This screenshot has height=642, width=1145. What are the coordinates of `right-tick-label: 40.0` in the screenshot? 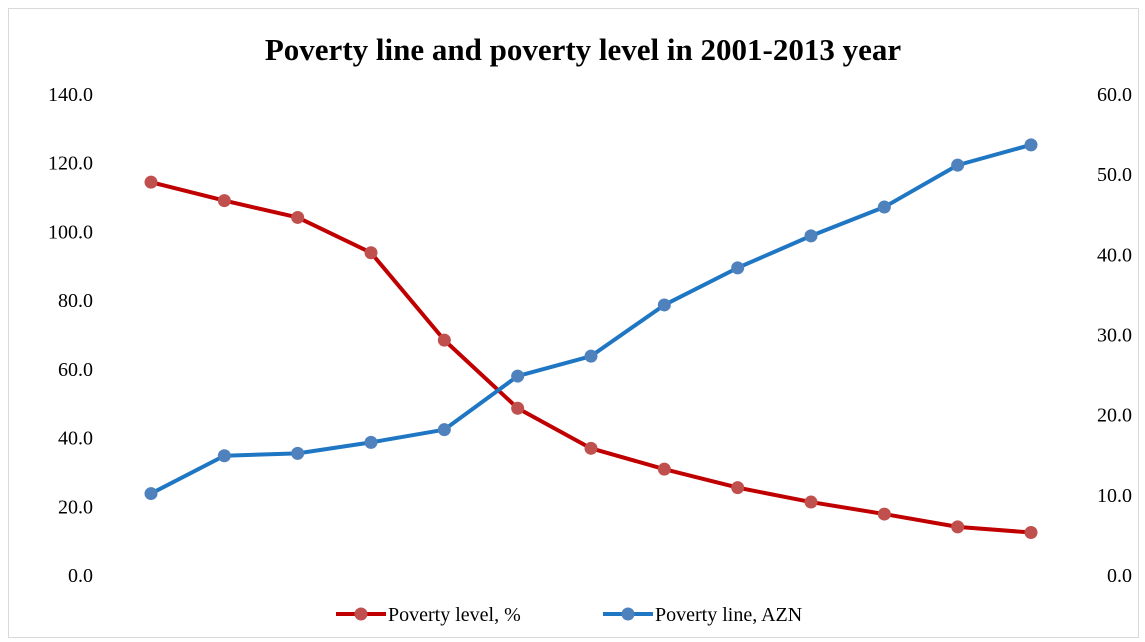 It's located at (1114, 255).